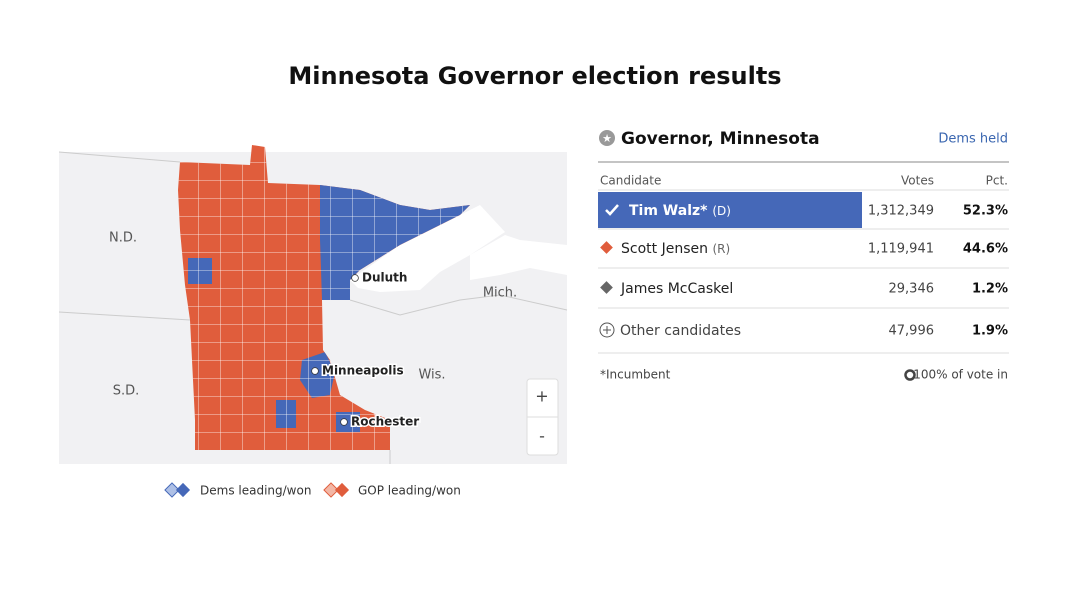  I want to click on star-icon, so click(607, 138).